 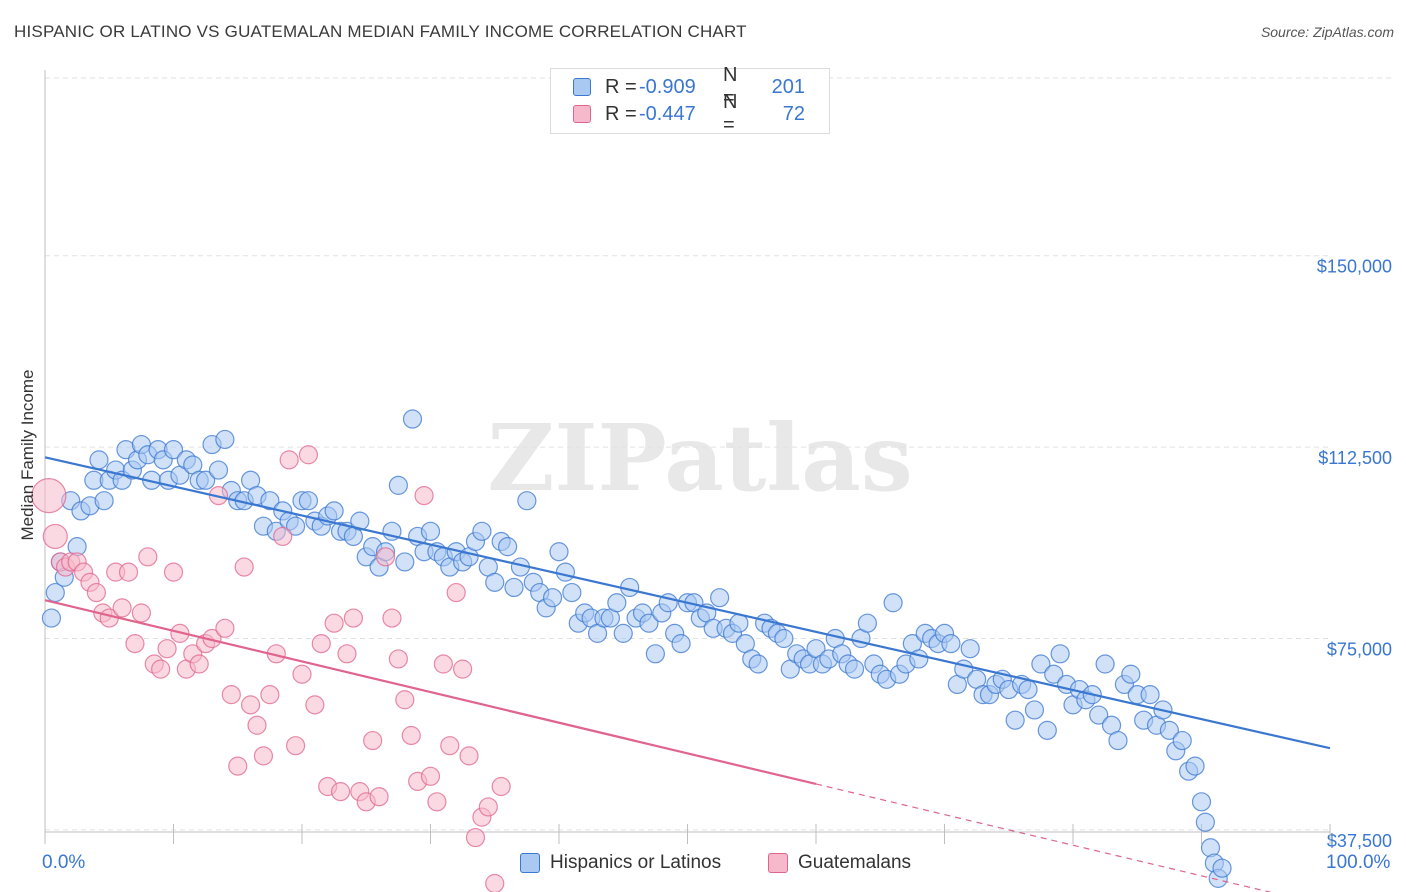 I want to click on legend-item-hispanic: Hispanics or Latinos, so click(x=620, y=863).